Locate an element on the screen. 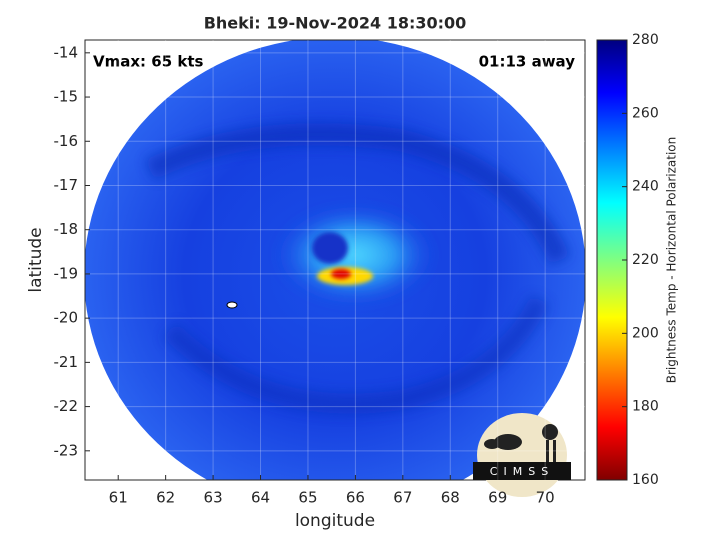  y-axis-label: latitude is located at coordinates (36, 259).